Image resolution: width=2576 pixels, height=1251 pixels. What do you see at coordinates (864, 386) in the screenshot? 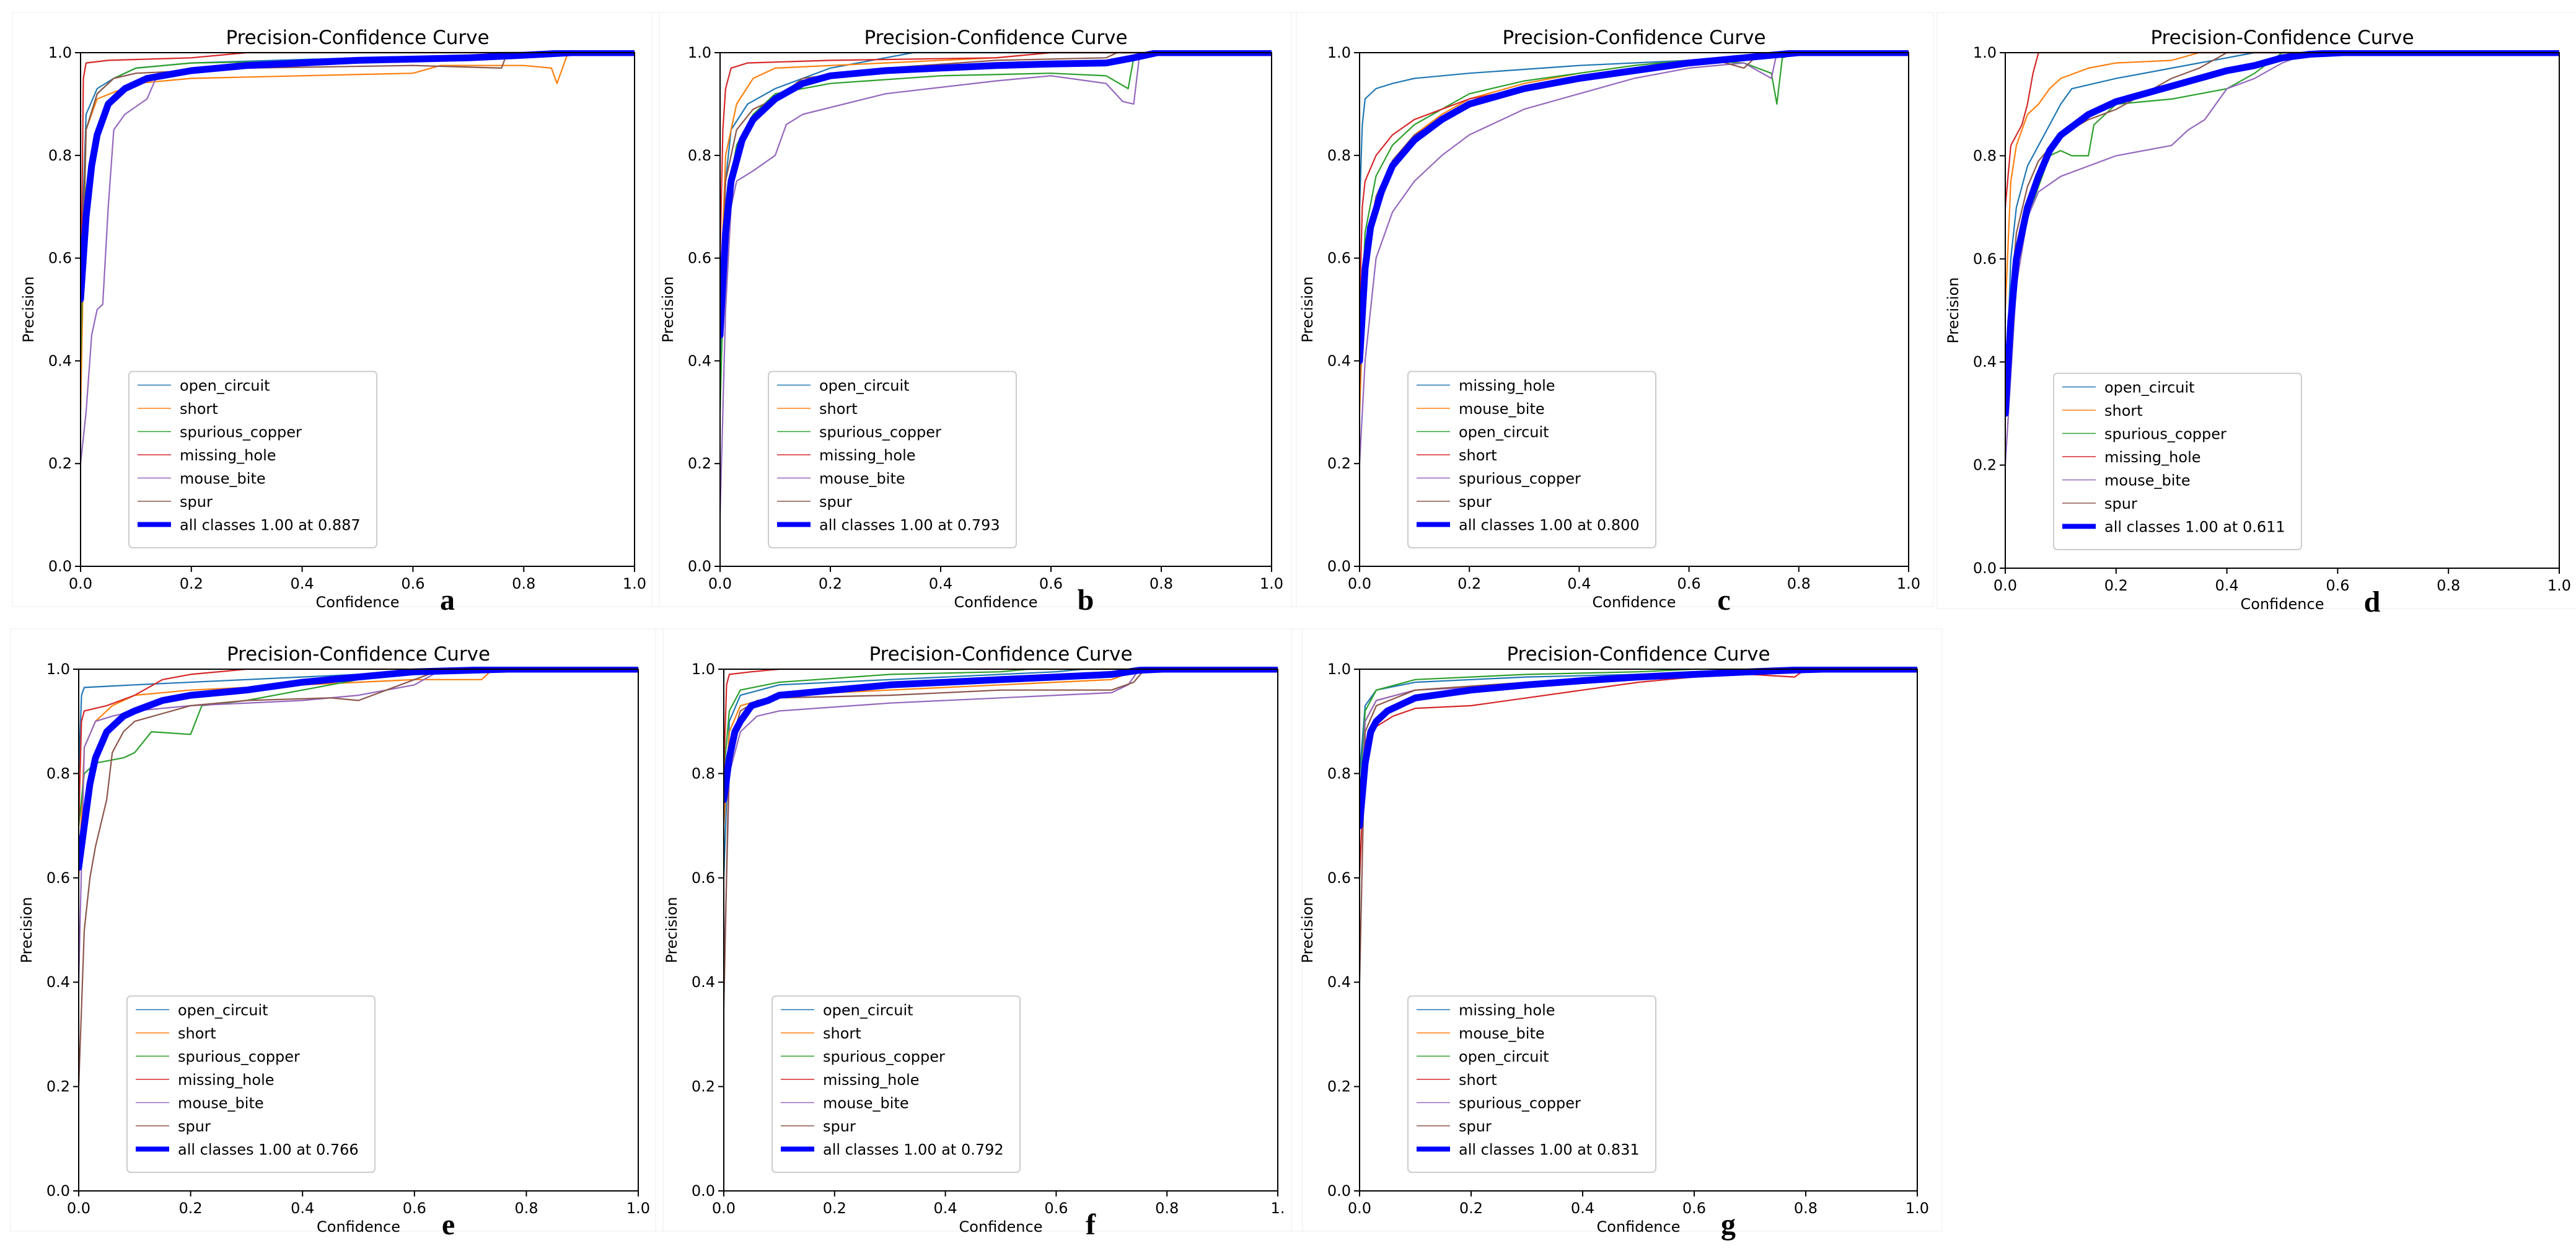
I see `legend-label: open_circuit` at bounding box center [864, 386].